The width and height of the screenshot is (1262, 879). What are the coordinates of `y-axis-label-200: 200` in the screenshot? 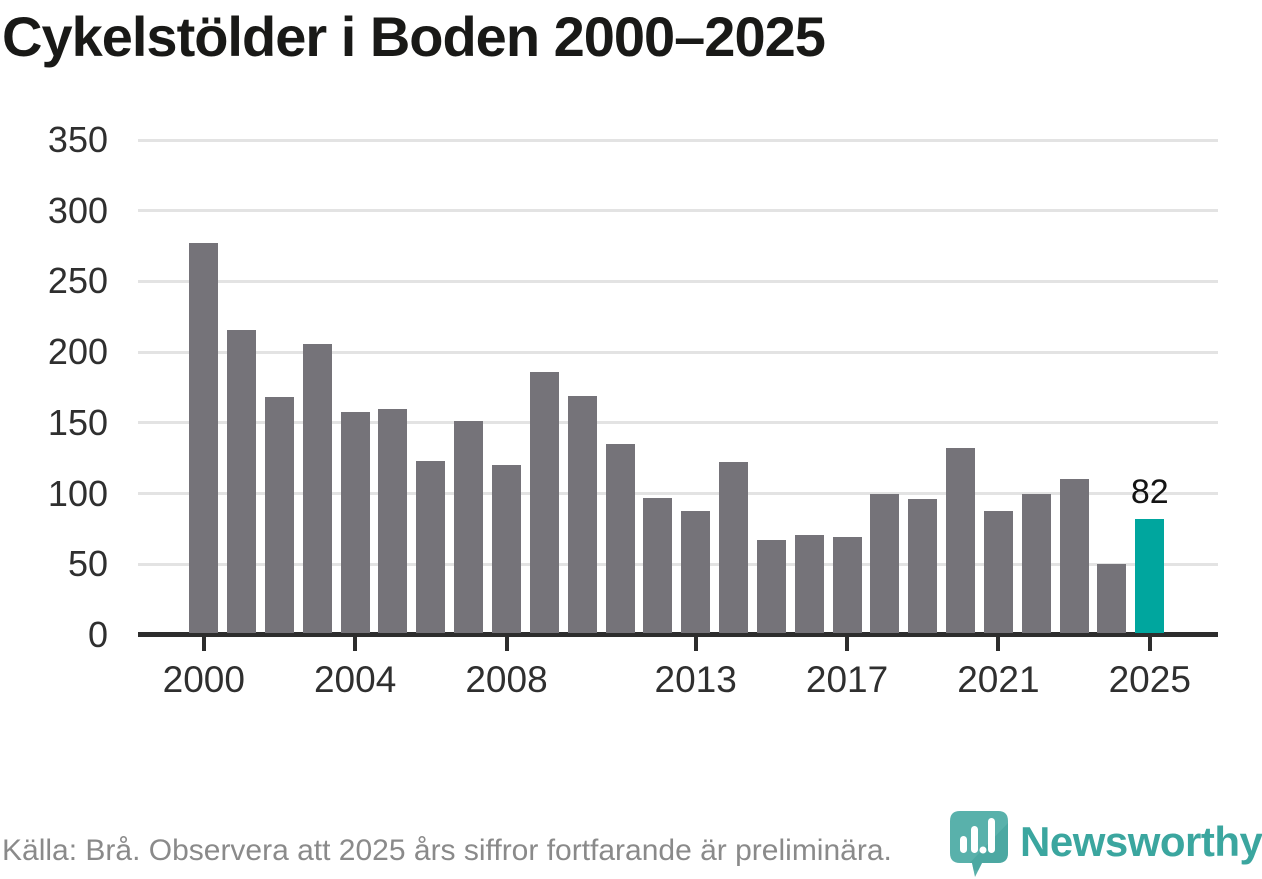 It's located at (77, 352).